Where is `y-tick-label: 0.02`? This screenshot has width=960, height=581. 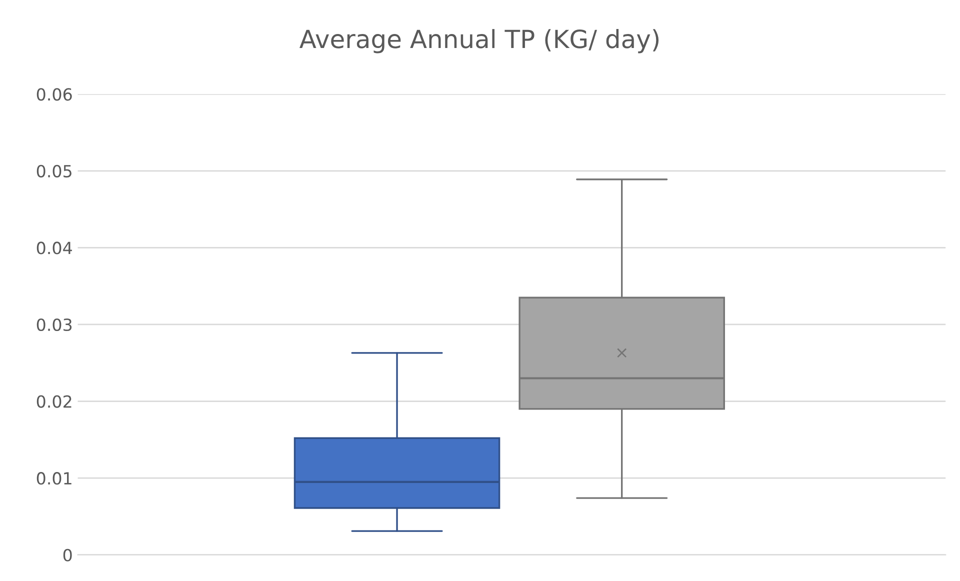
y-tick-label: 0.02 is located at coordinates (54, 401).